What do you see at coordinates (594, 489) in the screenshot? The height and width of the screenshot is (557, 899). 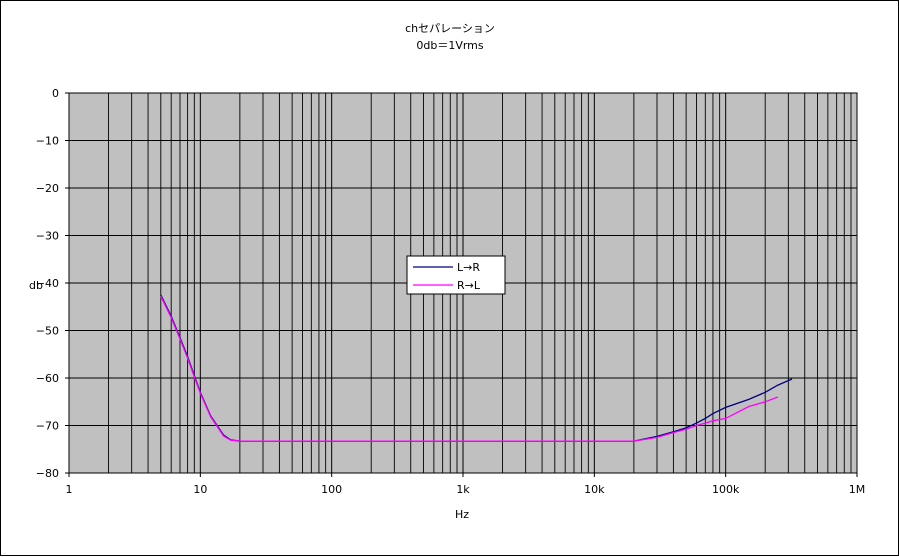 I see `x-tick-label: 10k` at bounding box center [594, 489].